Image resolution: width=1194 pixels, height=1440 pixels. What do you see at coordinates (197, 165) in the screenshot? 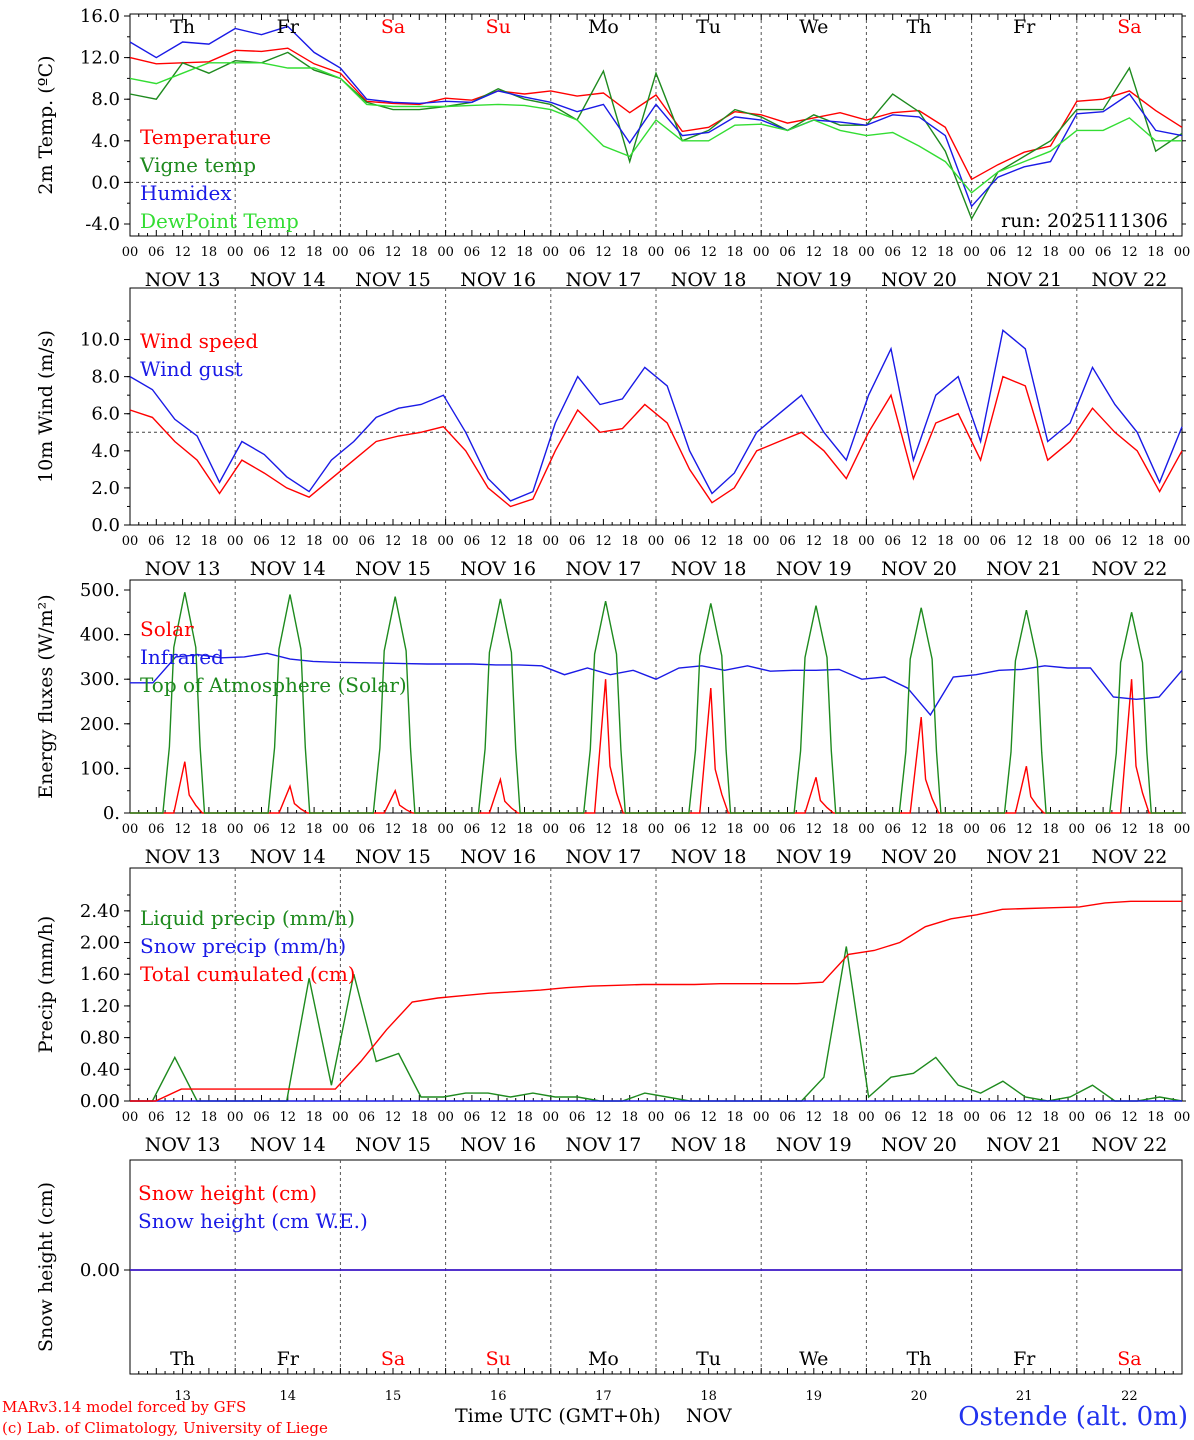
I see `temp-legend-green: Vigne temp` at bounding box center [197, 165].